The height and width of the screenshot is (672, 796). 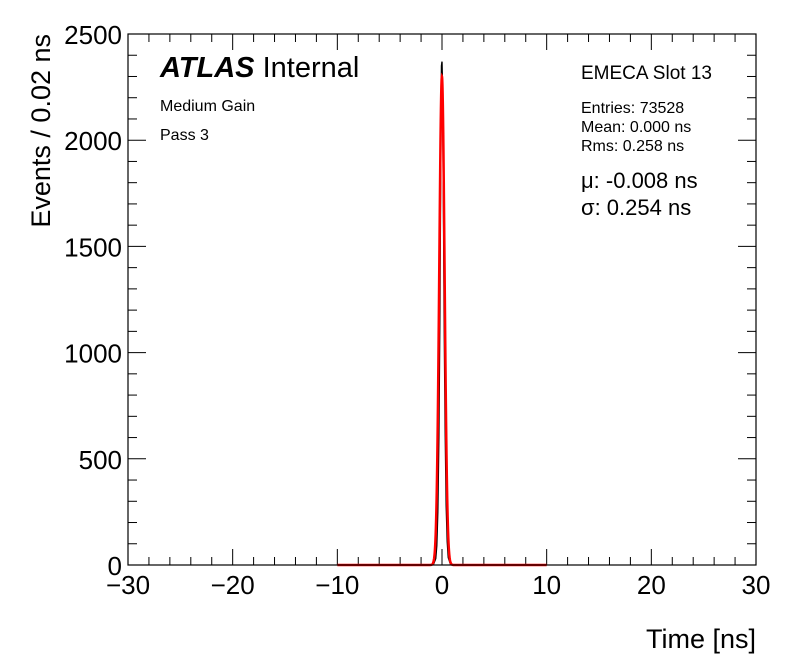 What do you see at coordinates (100, 460) in the screenshot?
I see `y-tick-label: 500` at bounding box center [100, 460].